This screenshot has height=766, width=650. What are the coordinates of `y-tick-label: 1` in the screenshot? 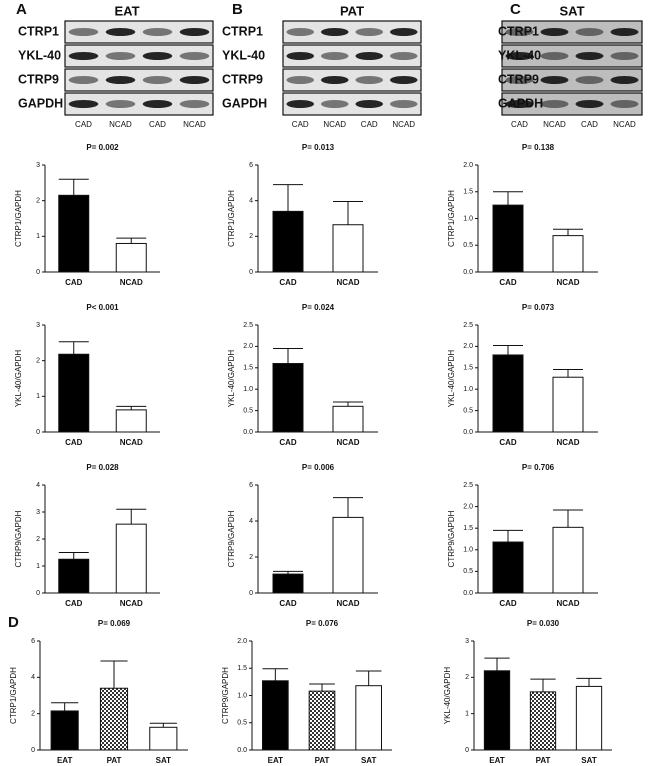 It's located at (38, 396).